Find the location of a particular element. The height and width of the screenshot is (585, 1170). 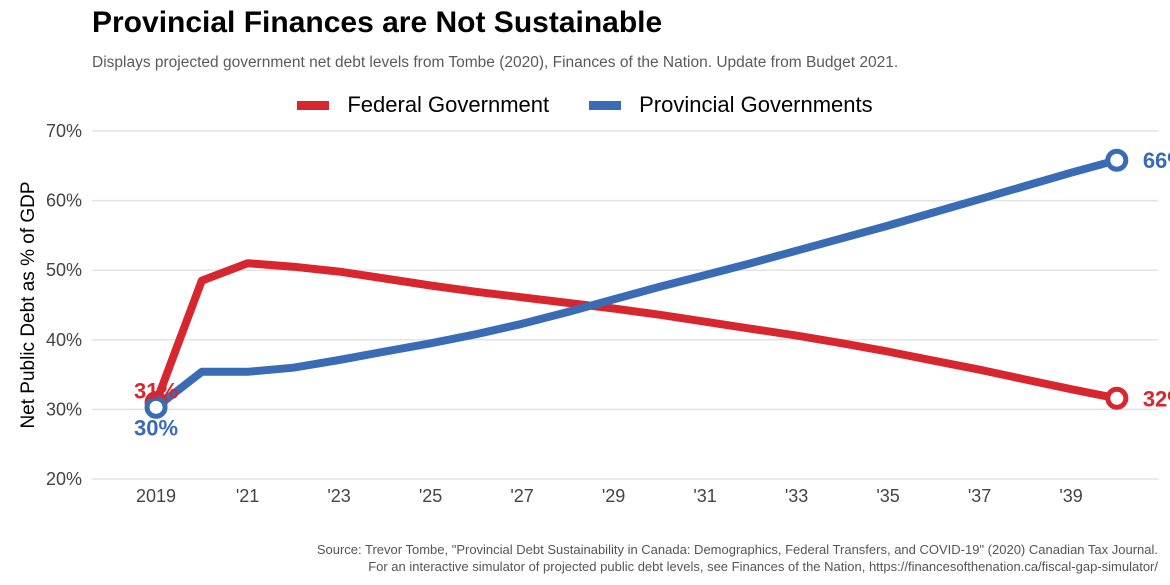

x-tick-label: '25 is located at coordinates (430, 496).